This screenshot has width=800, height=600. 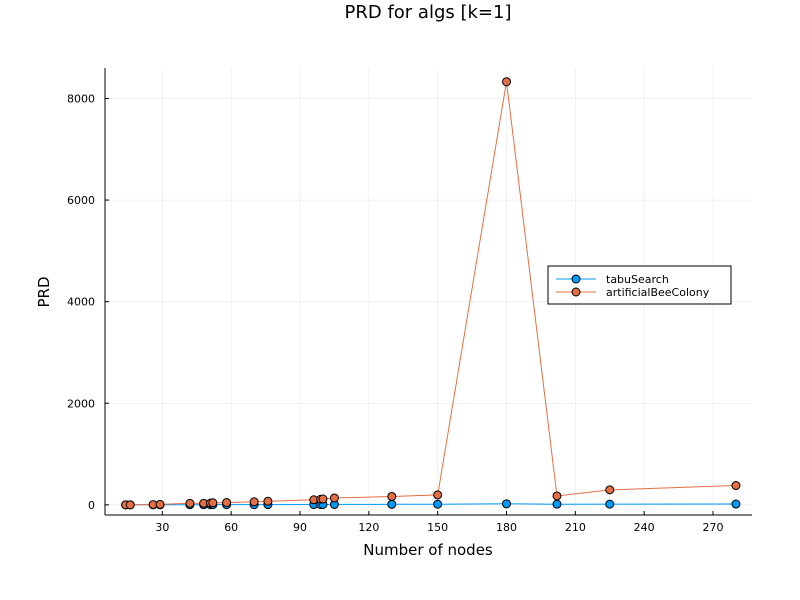 I want to click on x-tick-label: 90, so click(x=300, y=527).